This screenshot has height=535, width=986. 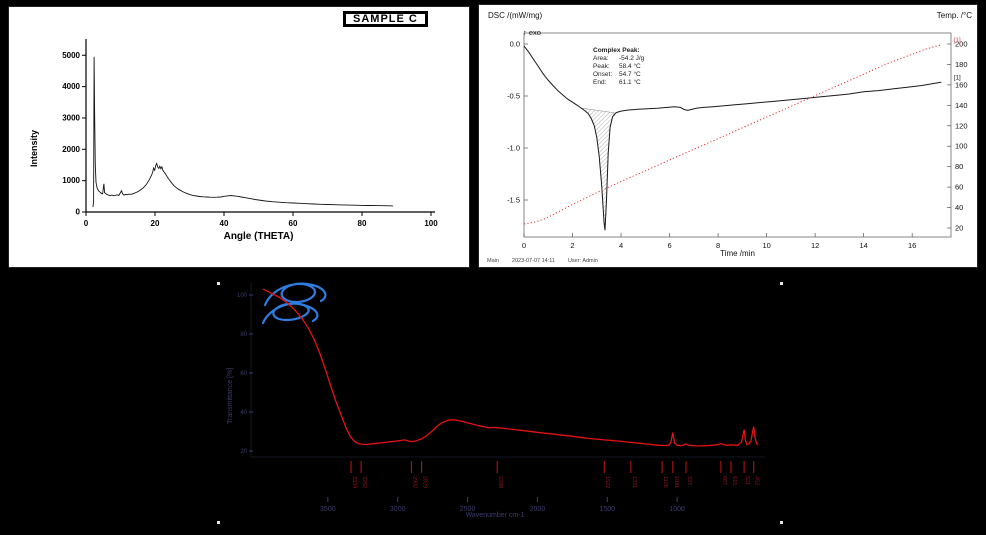 I want to click on svg-text: 1031, so click(x=676, y=482).